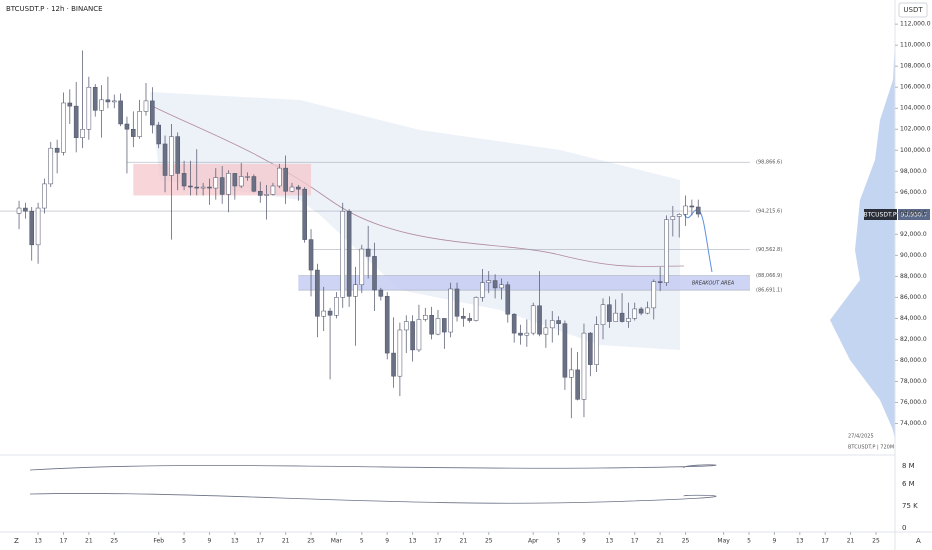 This screenshot has width=932, height=550. What do you see at coordinates (908, 484) in the screenshot?
I see `indicator-label: 6 M` at bounding box center [908, 484].